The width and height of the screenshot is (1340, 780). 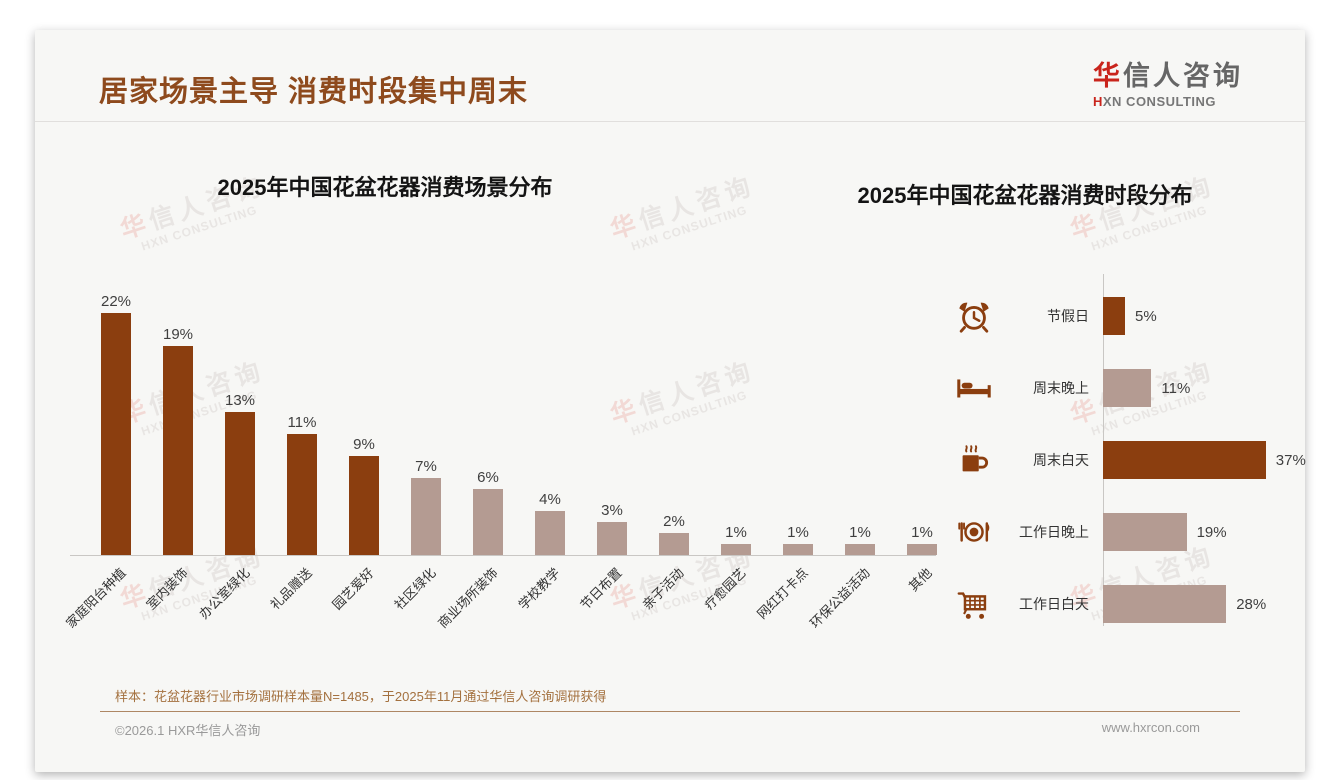 I want to click on bar-category-label: 商业场所装饰, so click(x=467, y=598).